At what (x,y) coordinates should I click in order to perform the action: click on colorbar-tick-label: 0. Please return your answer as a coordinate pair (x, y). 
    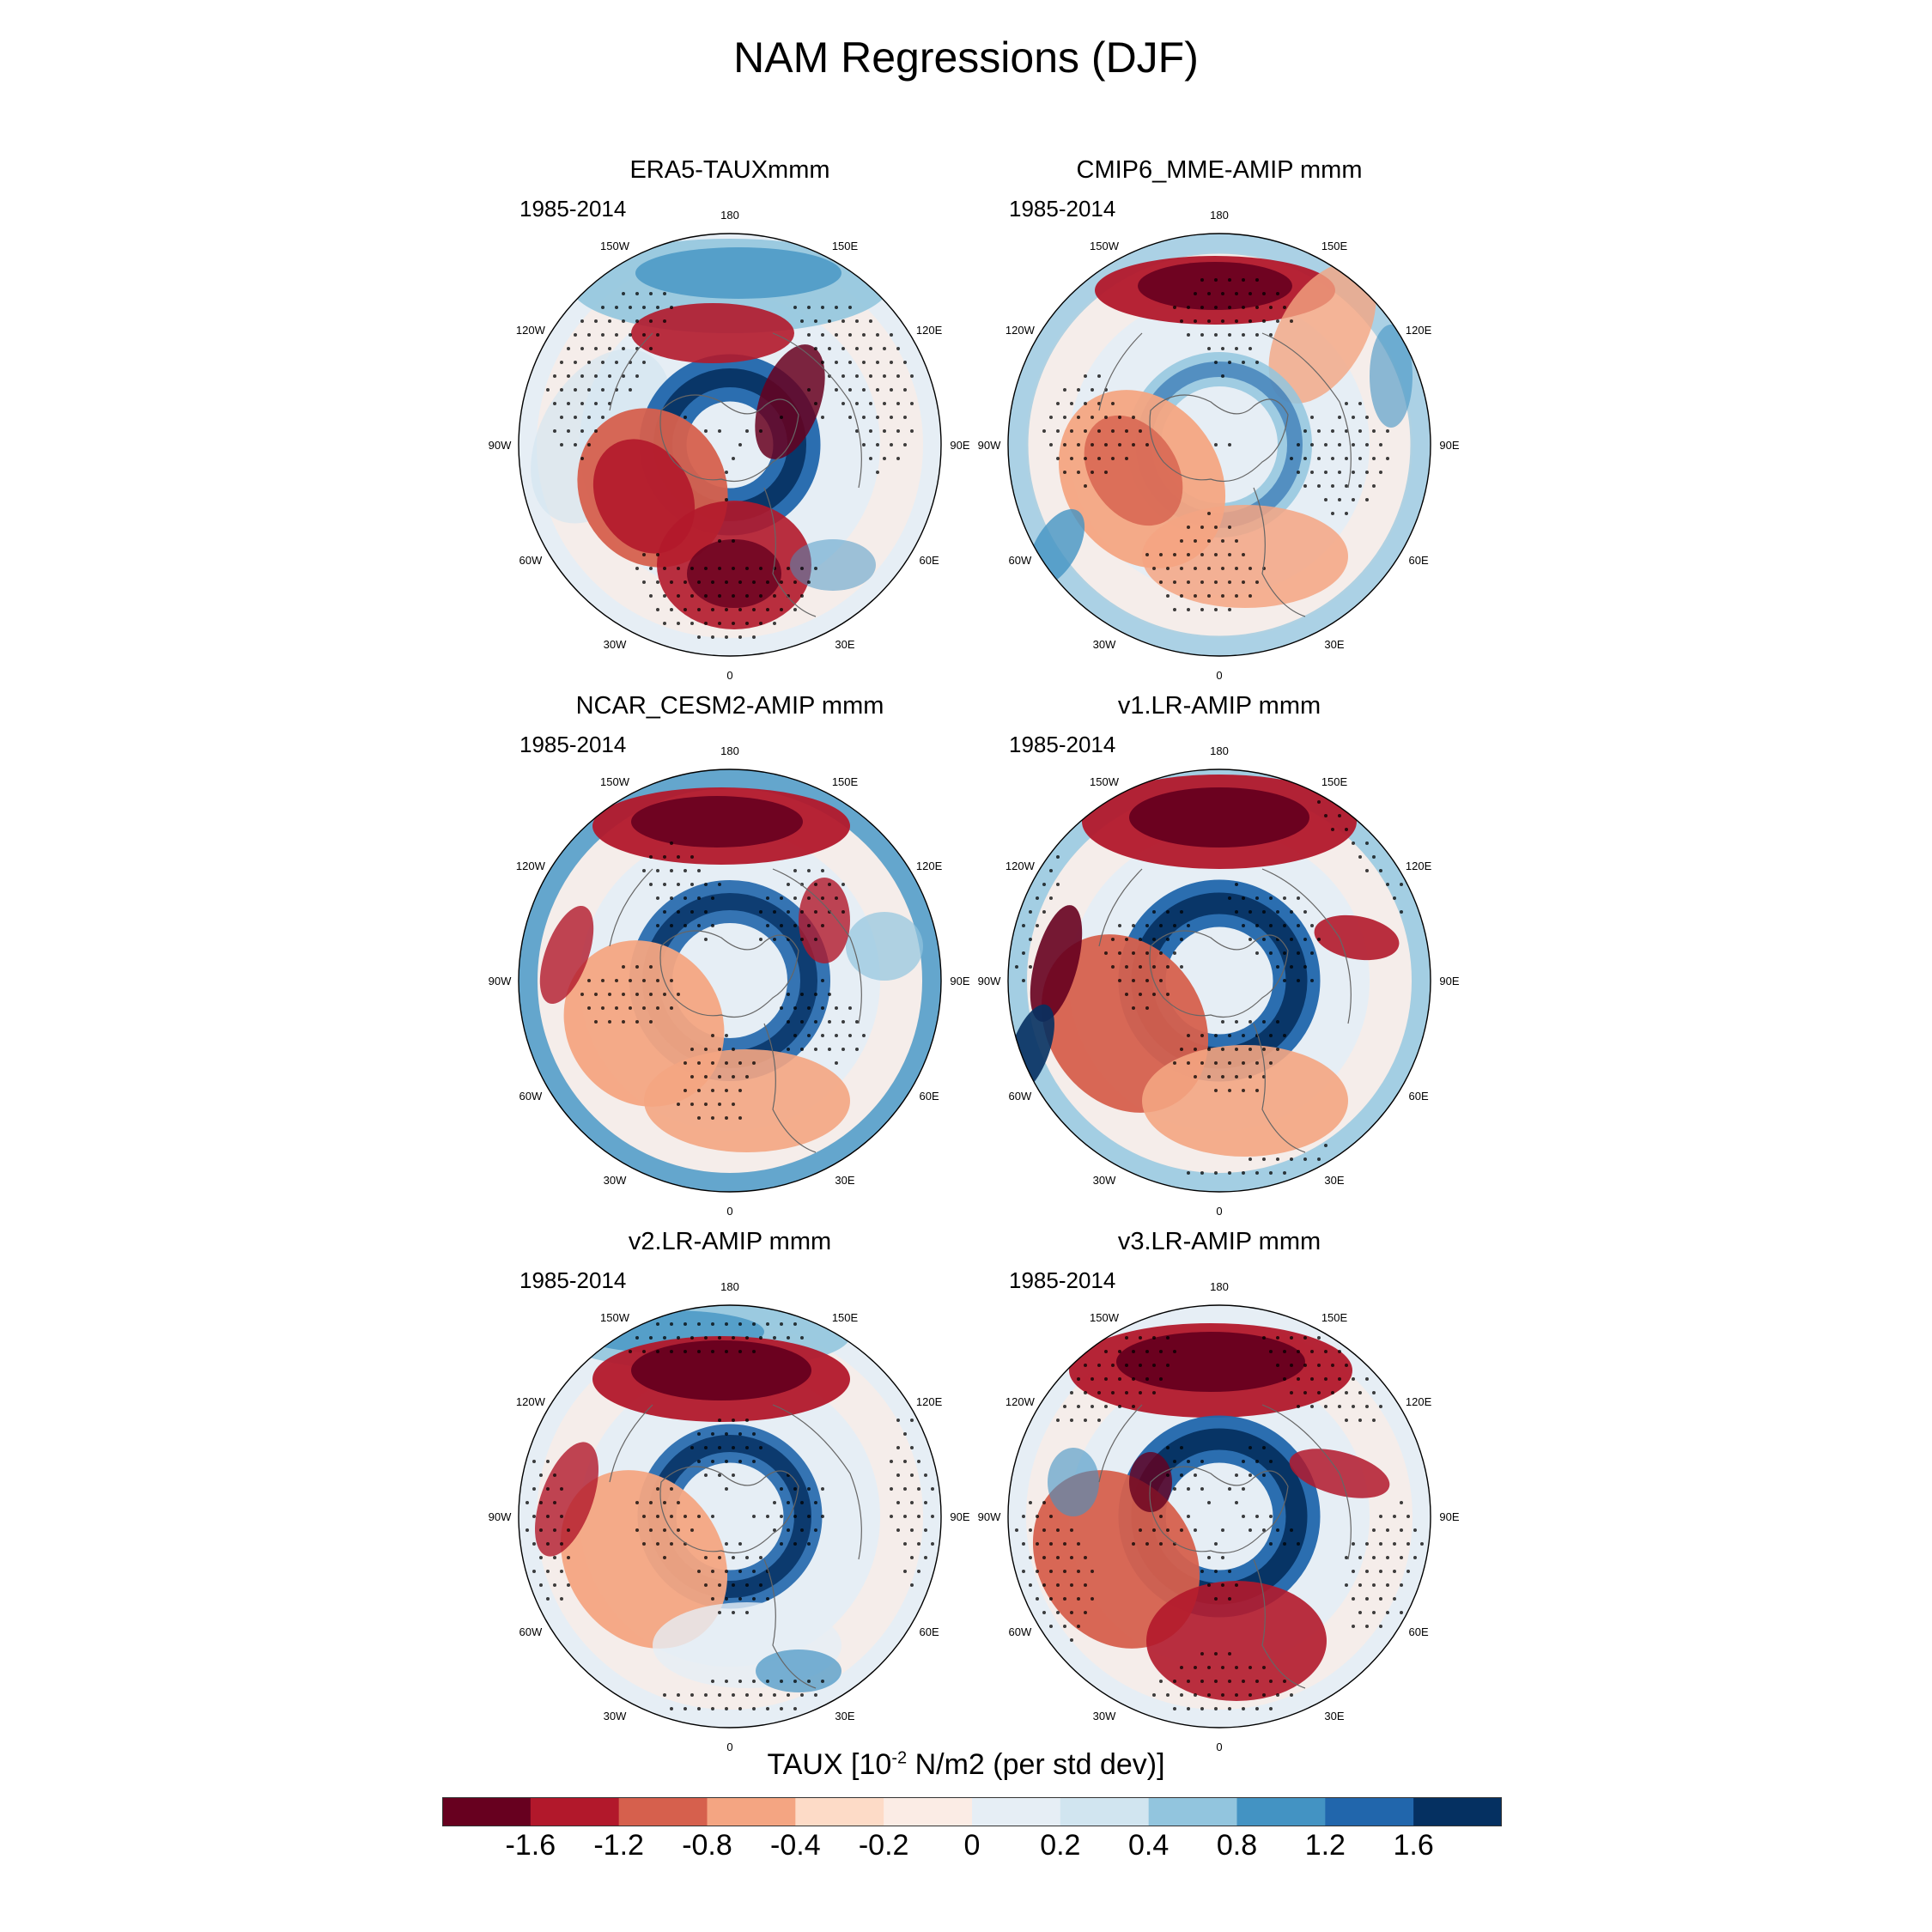
    Looking at the image, I should click on (972, 1845).